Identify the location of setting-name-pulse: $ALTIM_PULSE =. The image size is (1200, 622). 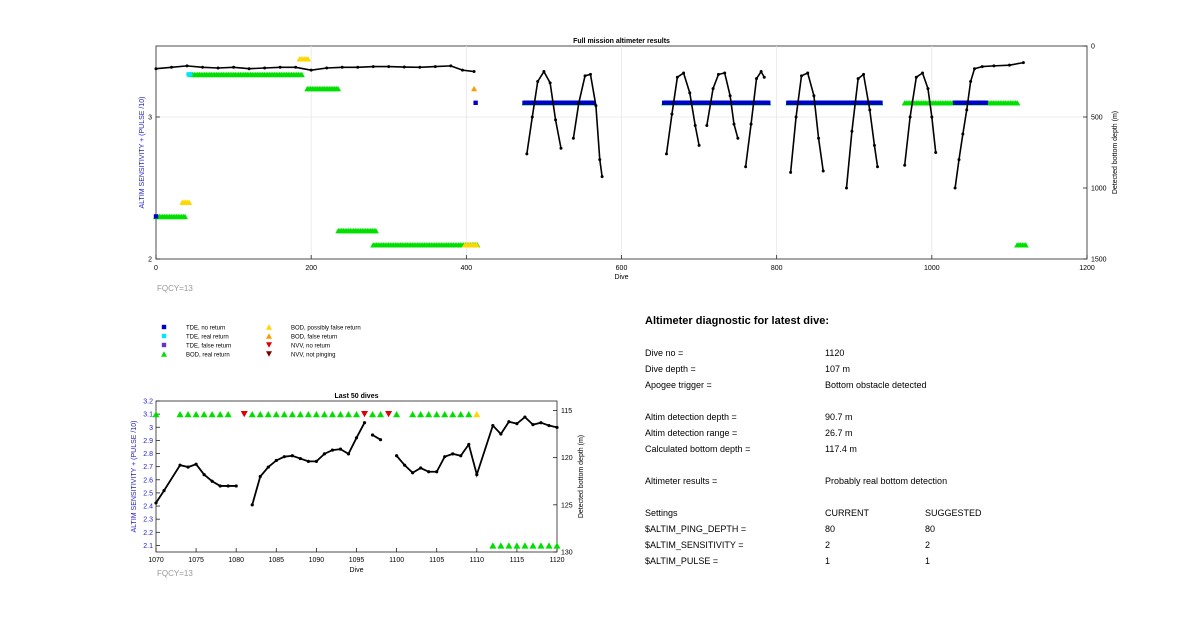
(682, 561).